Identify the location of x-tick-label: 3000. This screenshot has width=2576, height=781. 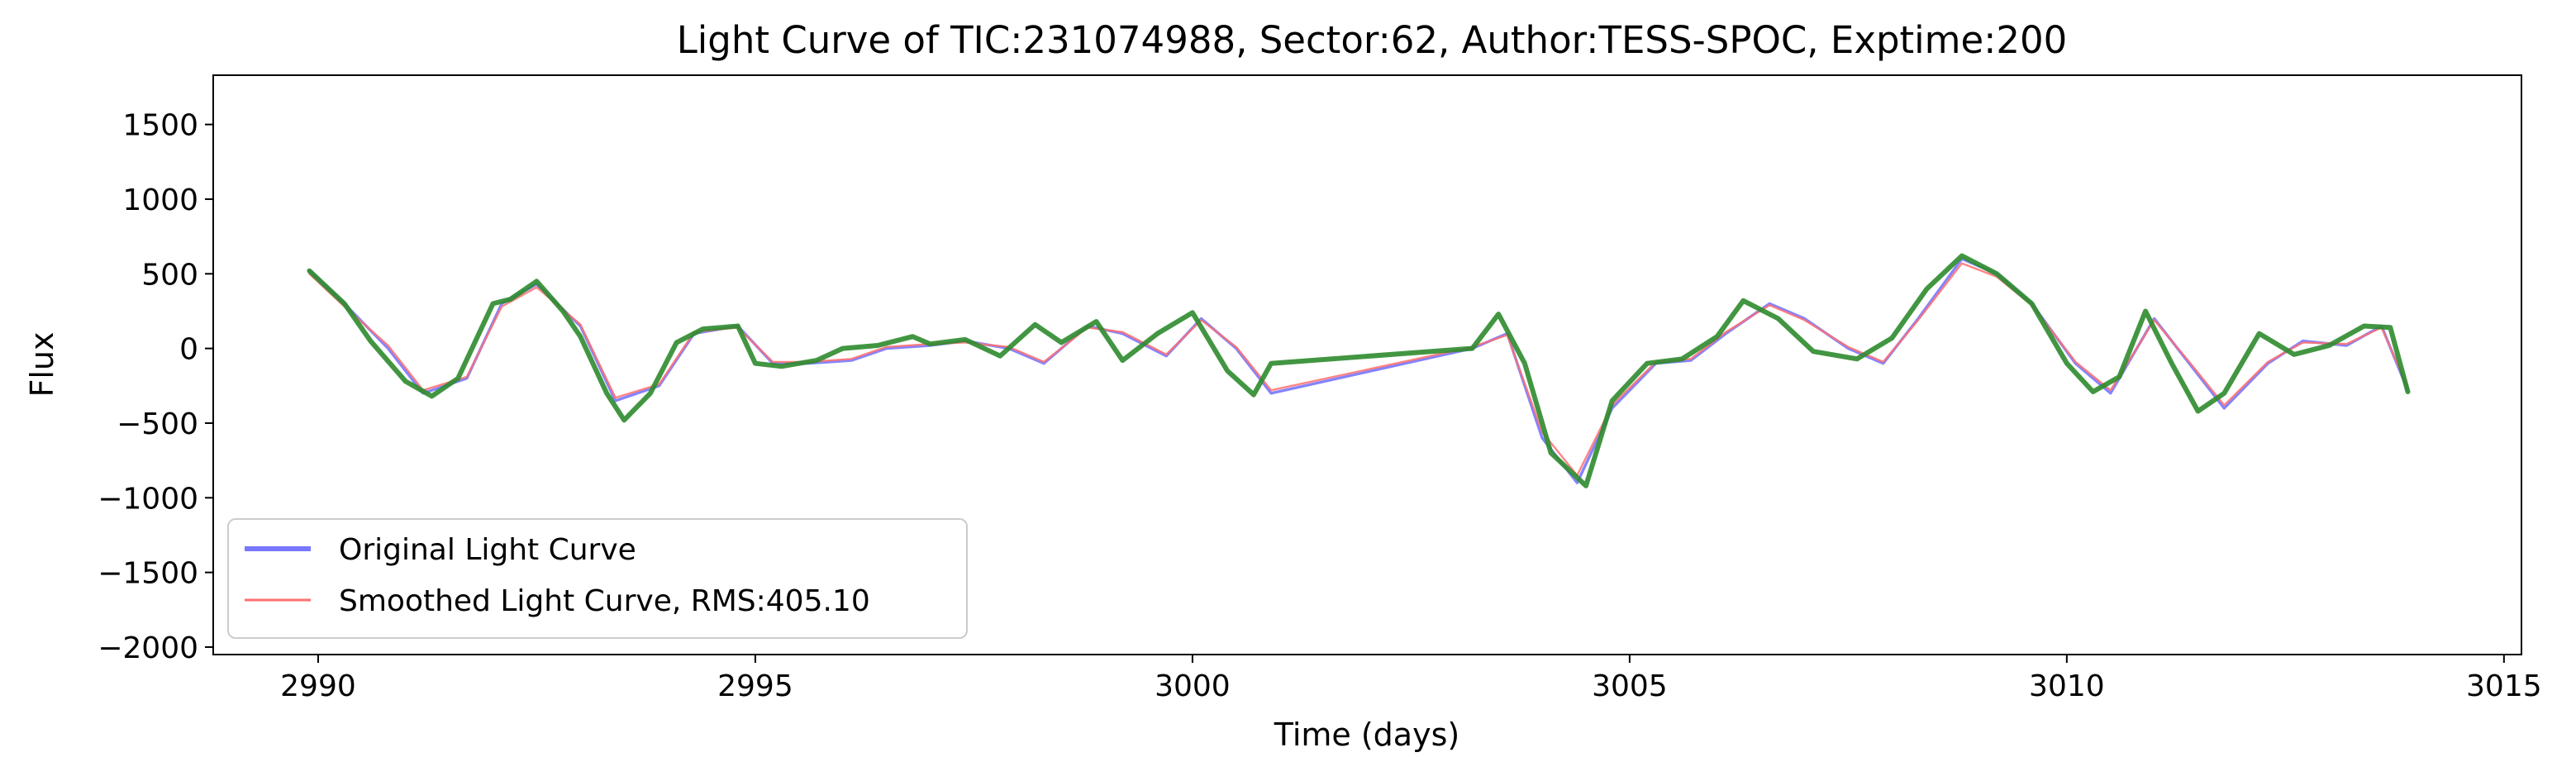
(1193, 686).